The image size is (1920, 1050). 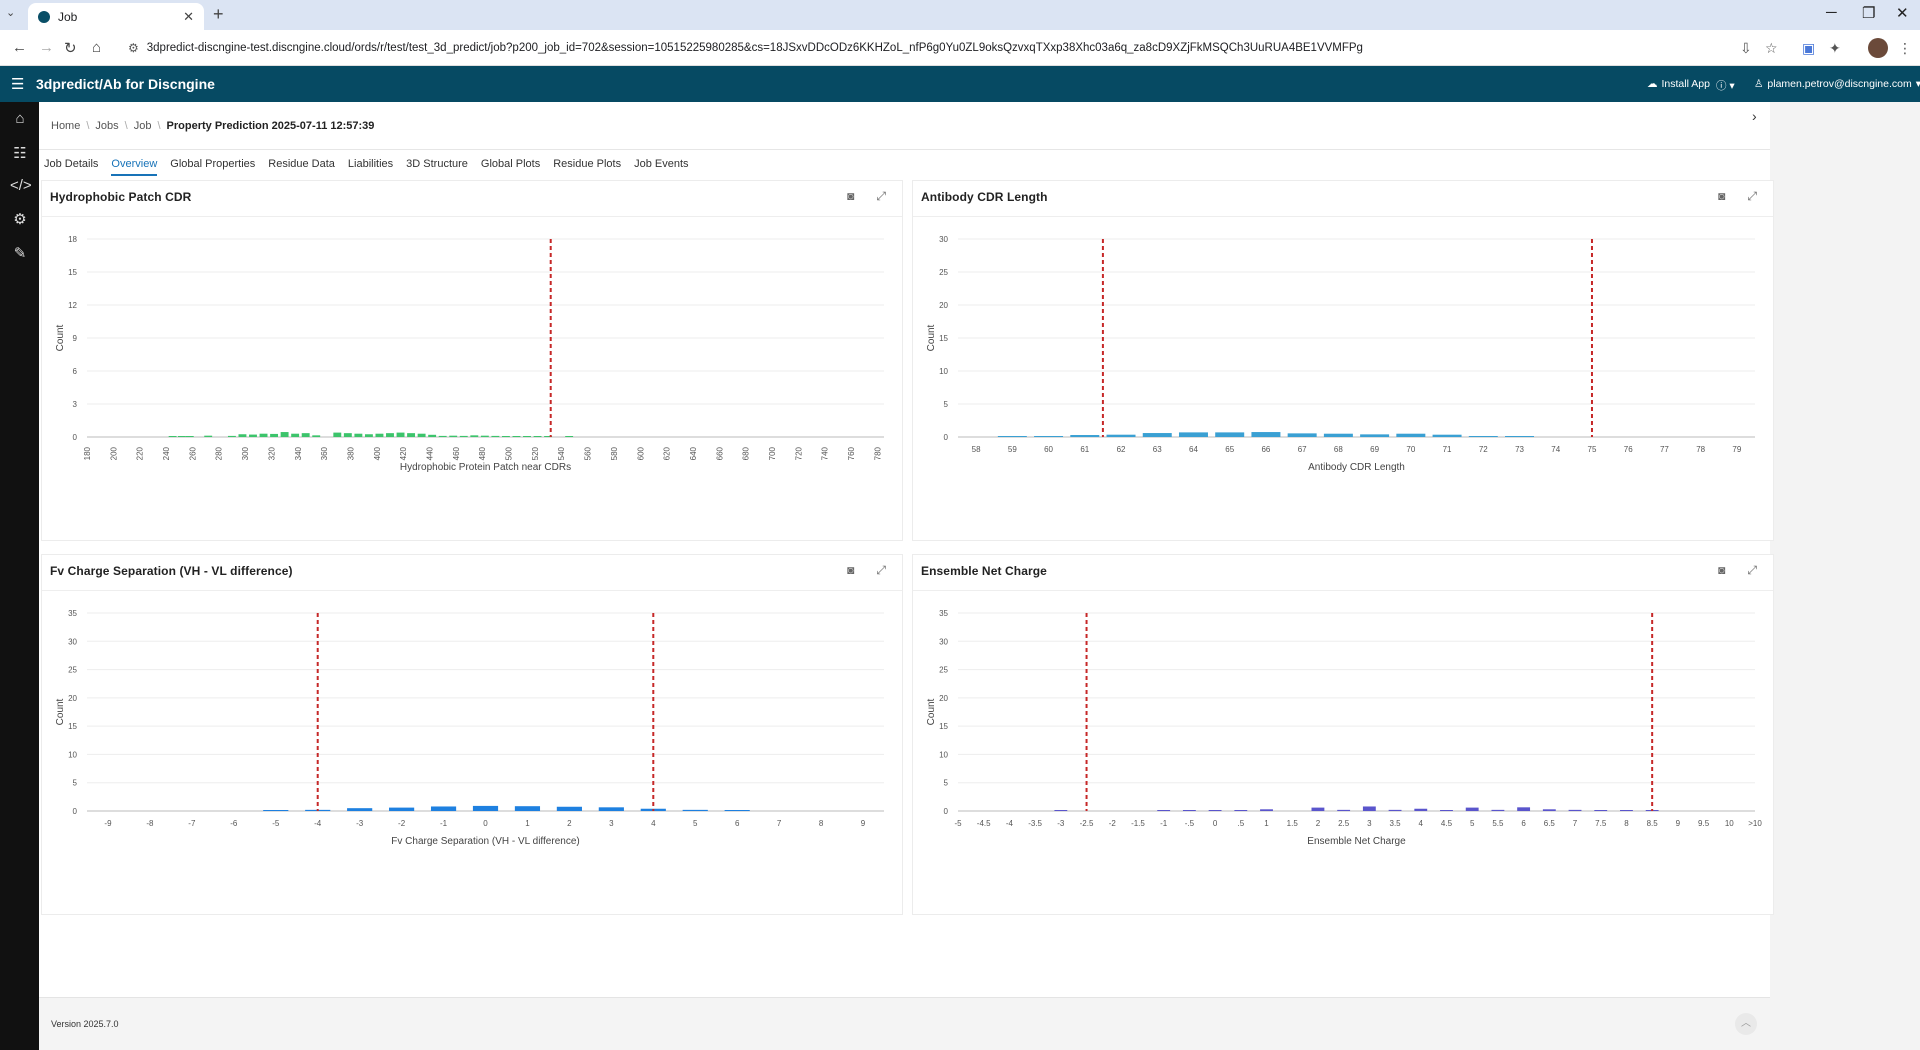 I want to click on browser-tab: Job ✕, so click(x=116, y=16).